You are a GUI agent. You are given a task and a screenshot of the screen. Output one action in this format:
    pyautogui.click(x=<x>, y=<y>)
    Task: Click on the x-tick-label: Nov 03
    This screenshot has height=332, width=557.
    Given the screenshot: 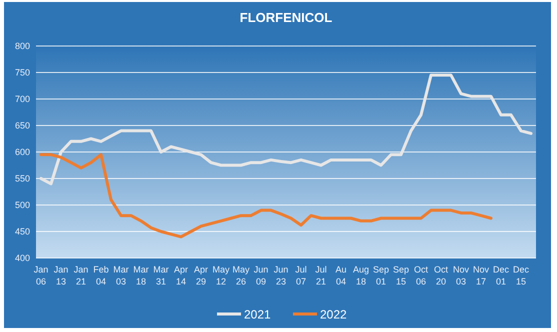 What is the action you would take?
    pyautogui.click(x=461, y=275)
    